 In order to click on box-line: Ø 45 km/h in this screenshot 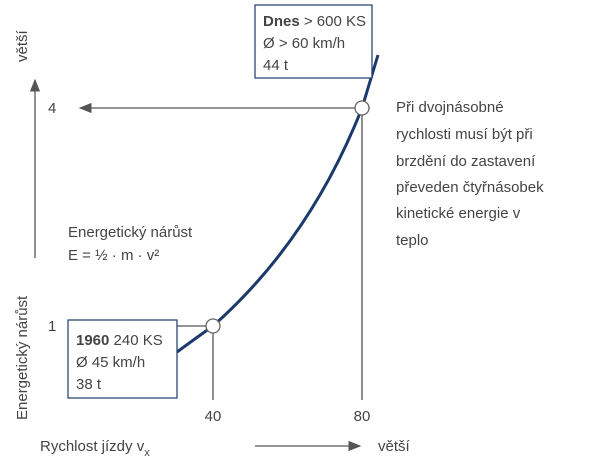, I will do `click(110, 362)`.